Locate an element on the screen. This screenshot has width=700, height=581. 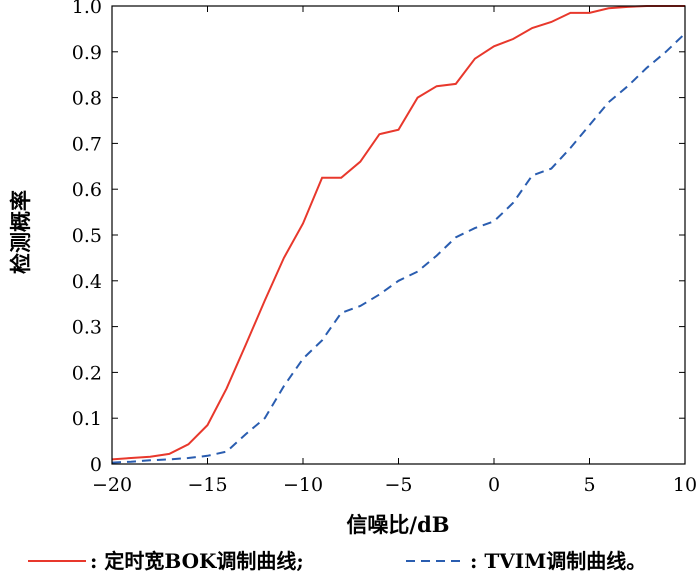
x-tick-label: −5 is located at coordinates (398, 485).